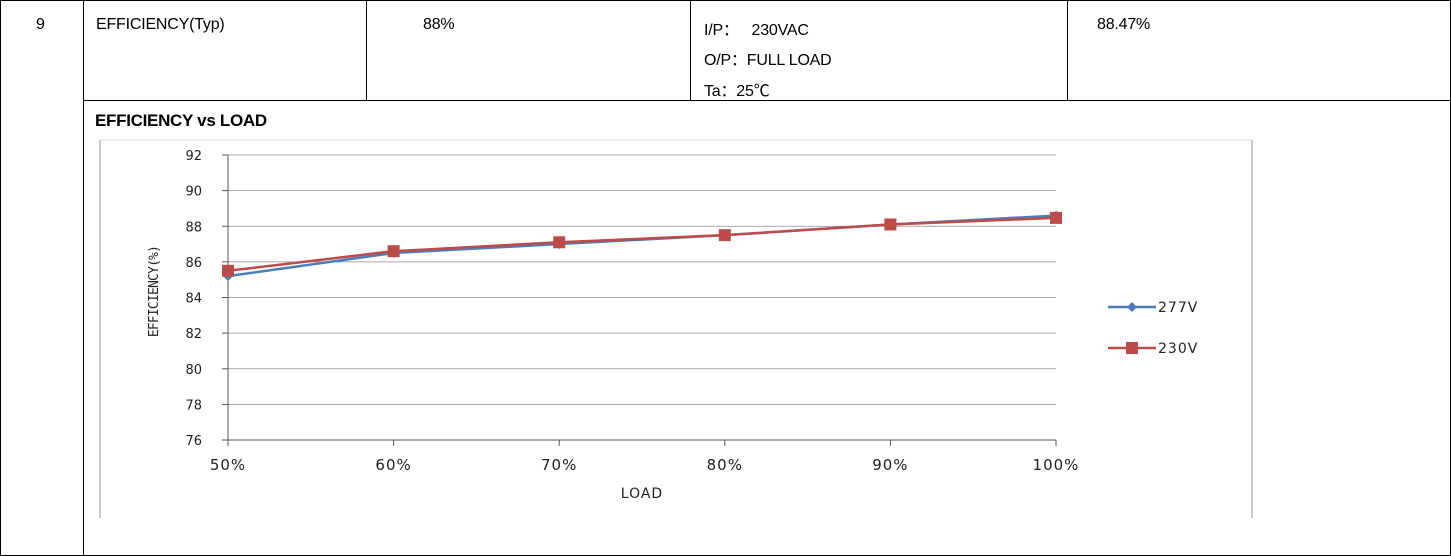 The height and width of the screenshot is (556, 1451). What do you see at coordinates (756, 30) in the screenshot?
I see `condition-input: I/P： 230VAC` at bounding box center [756, 30].